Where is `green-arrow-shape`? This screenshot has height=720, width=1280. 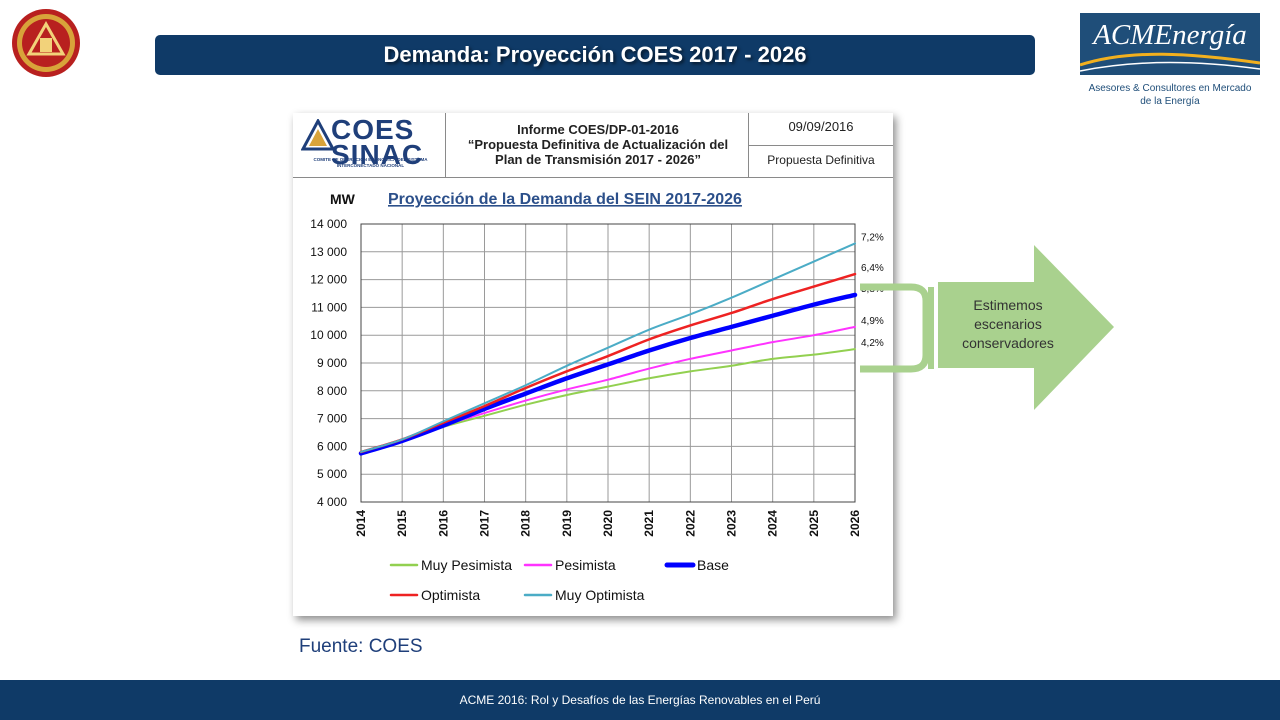 green-arrow-shape is located at coordinates (1026, 327).